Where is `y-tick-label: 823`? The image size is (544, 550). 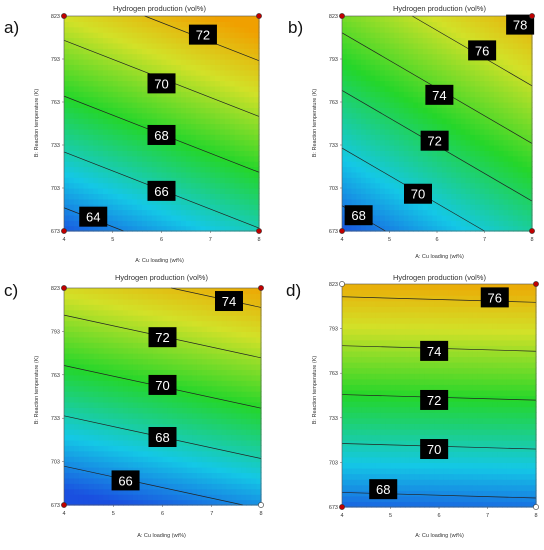 y-tick-label: 823 is located at coordinates (55, 17).